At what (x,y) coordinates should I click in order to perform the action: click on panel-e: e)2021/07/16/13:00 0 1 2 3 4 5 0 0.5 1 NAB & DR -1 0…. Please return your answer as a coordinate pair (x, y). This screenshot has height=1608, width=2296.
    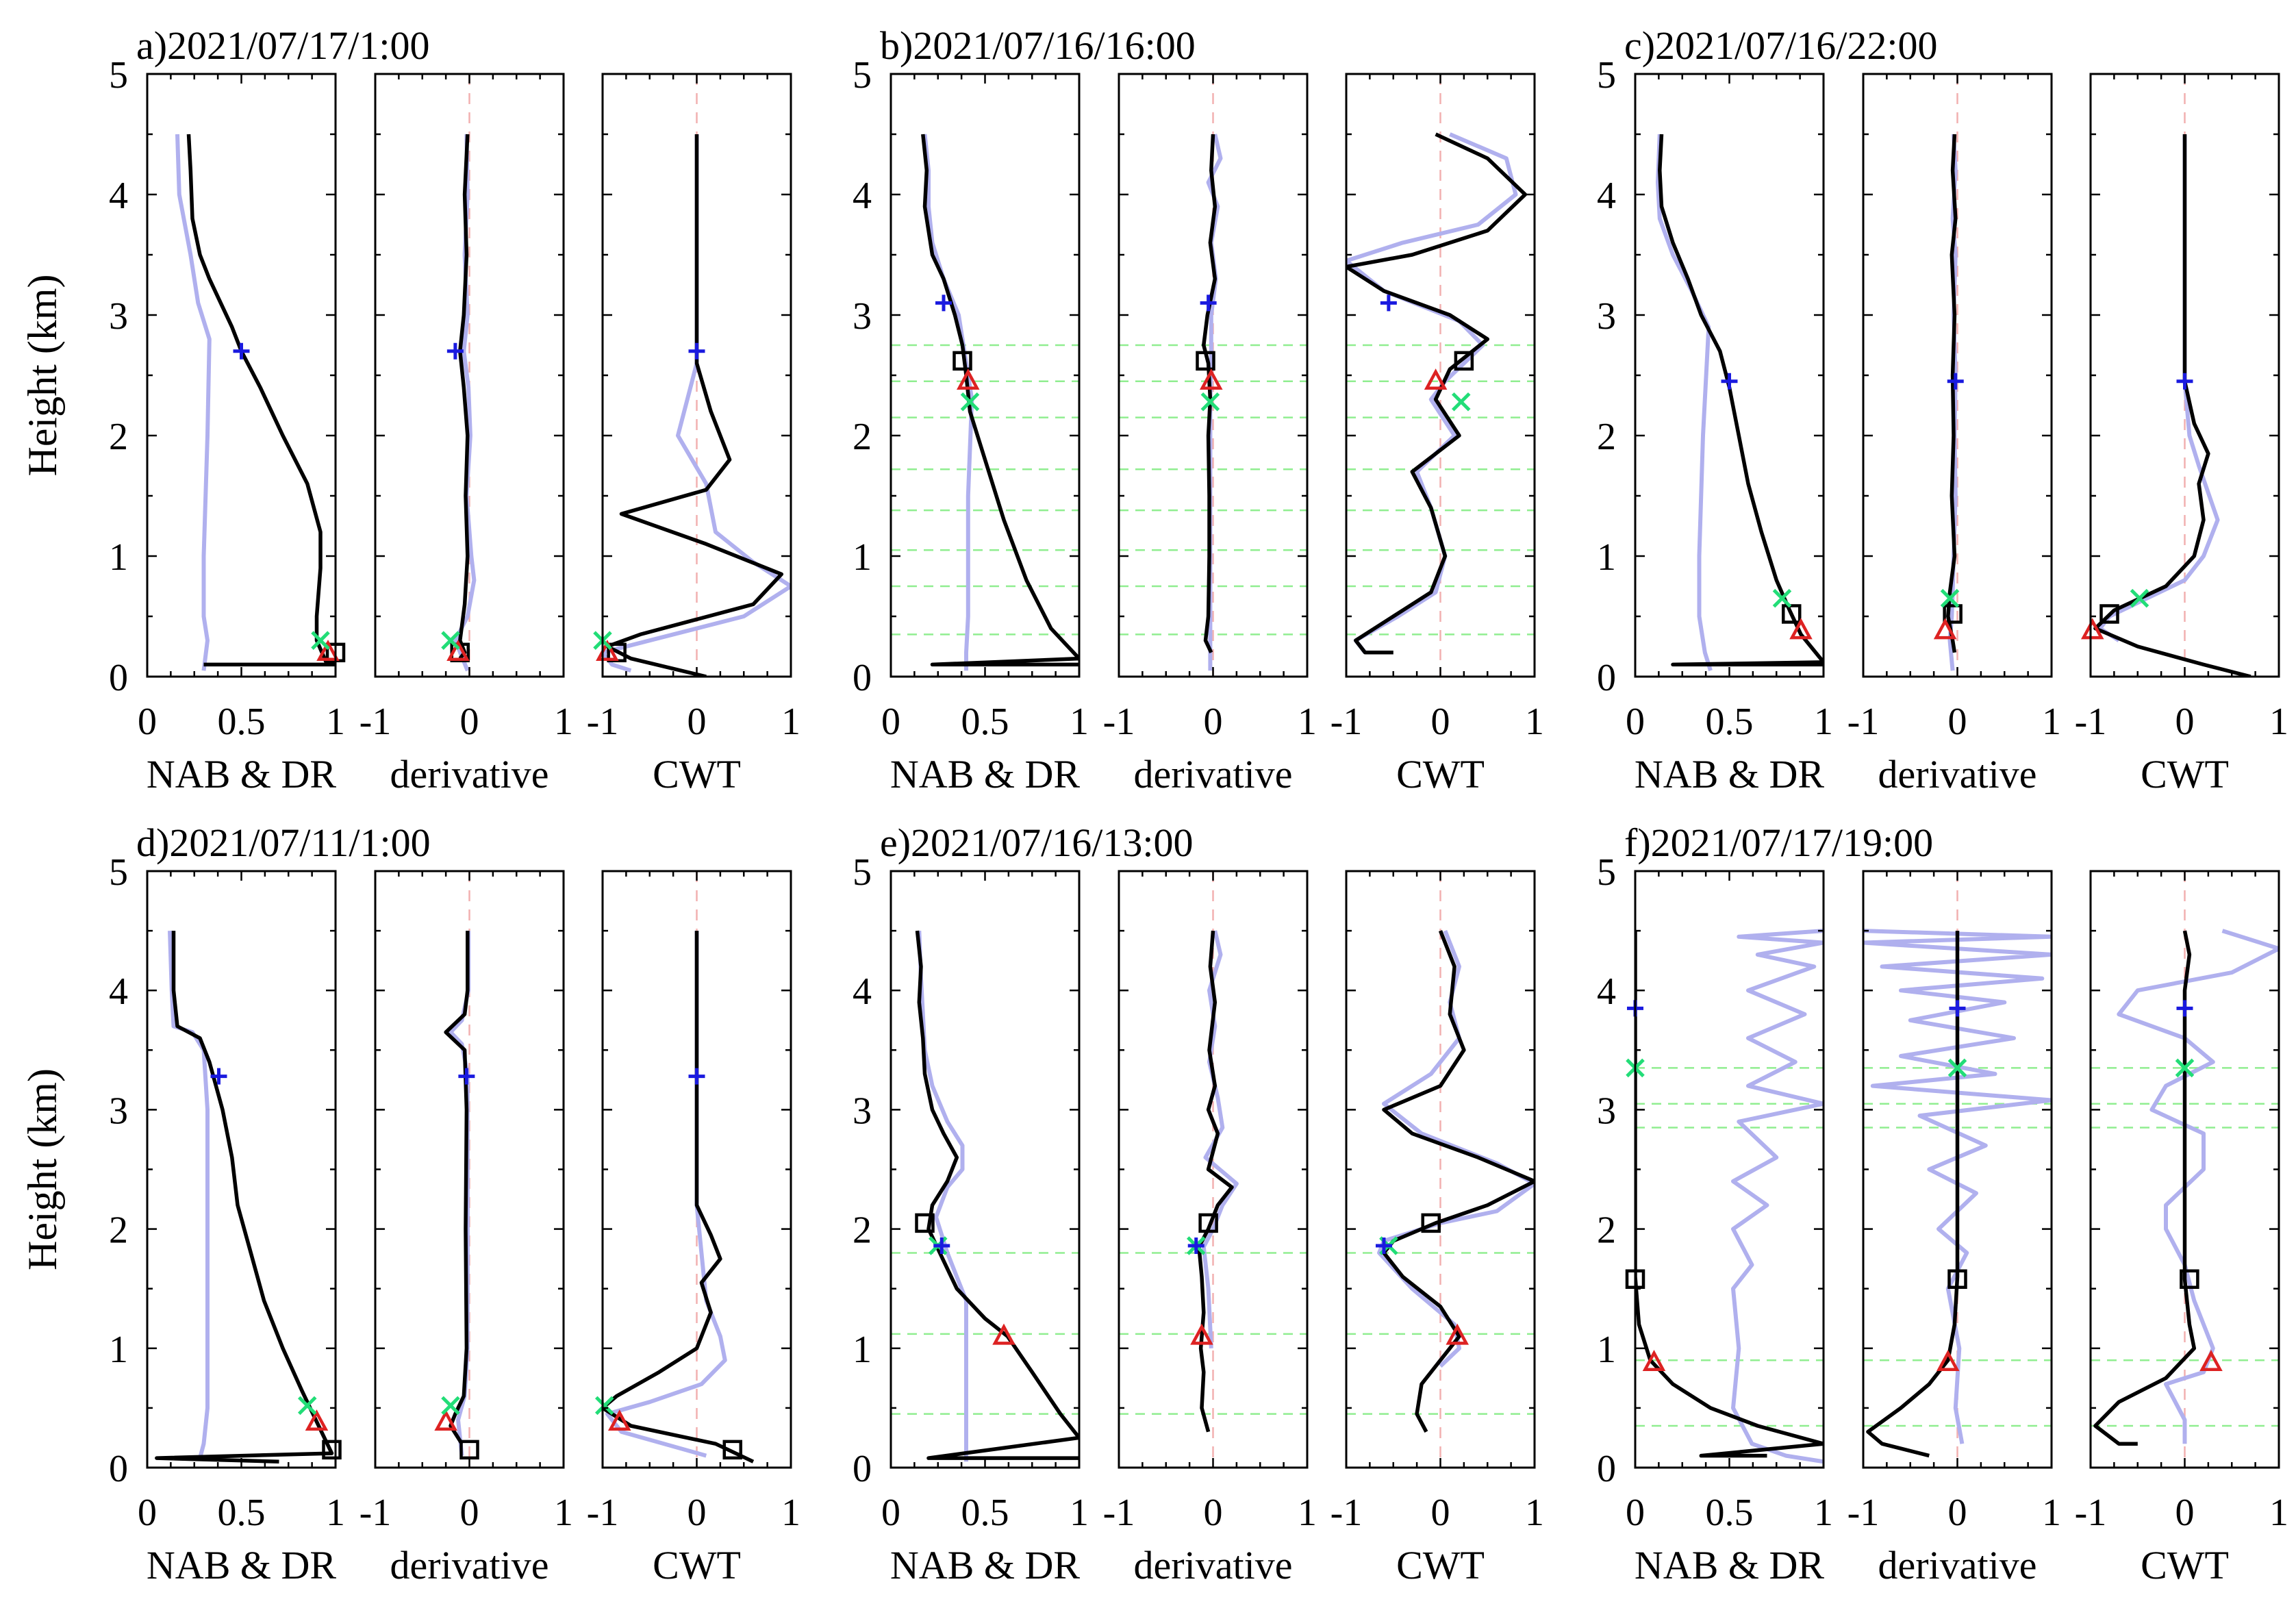
    Looking at the image, I should click on (1198, 1203).